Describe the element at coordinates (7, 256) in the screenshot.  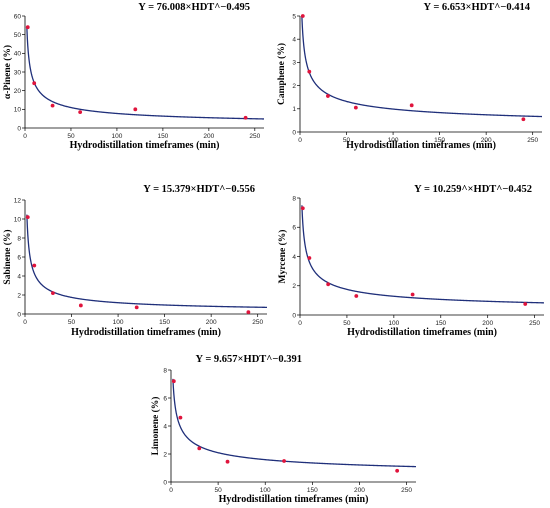
I see `y-axis-label: Sabinene (%)` at that location.